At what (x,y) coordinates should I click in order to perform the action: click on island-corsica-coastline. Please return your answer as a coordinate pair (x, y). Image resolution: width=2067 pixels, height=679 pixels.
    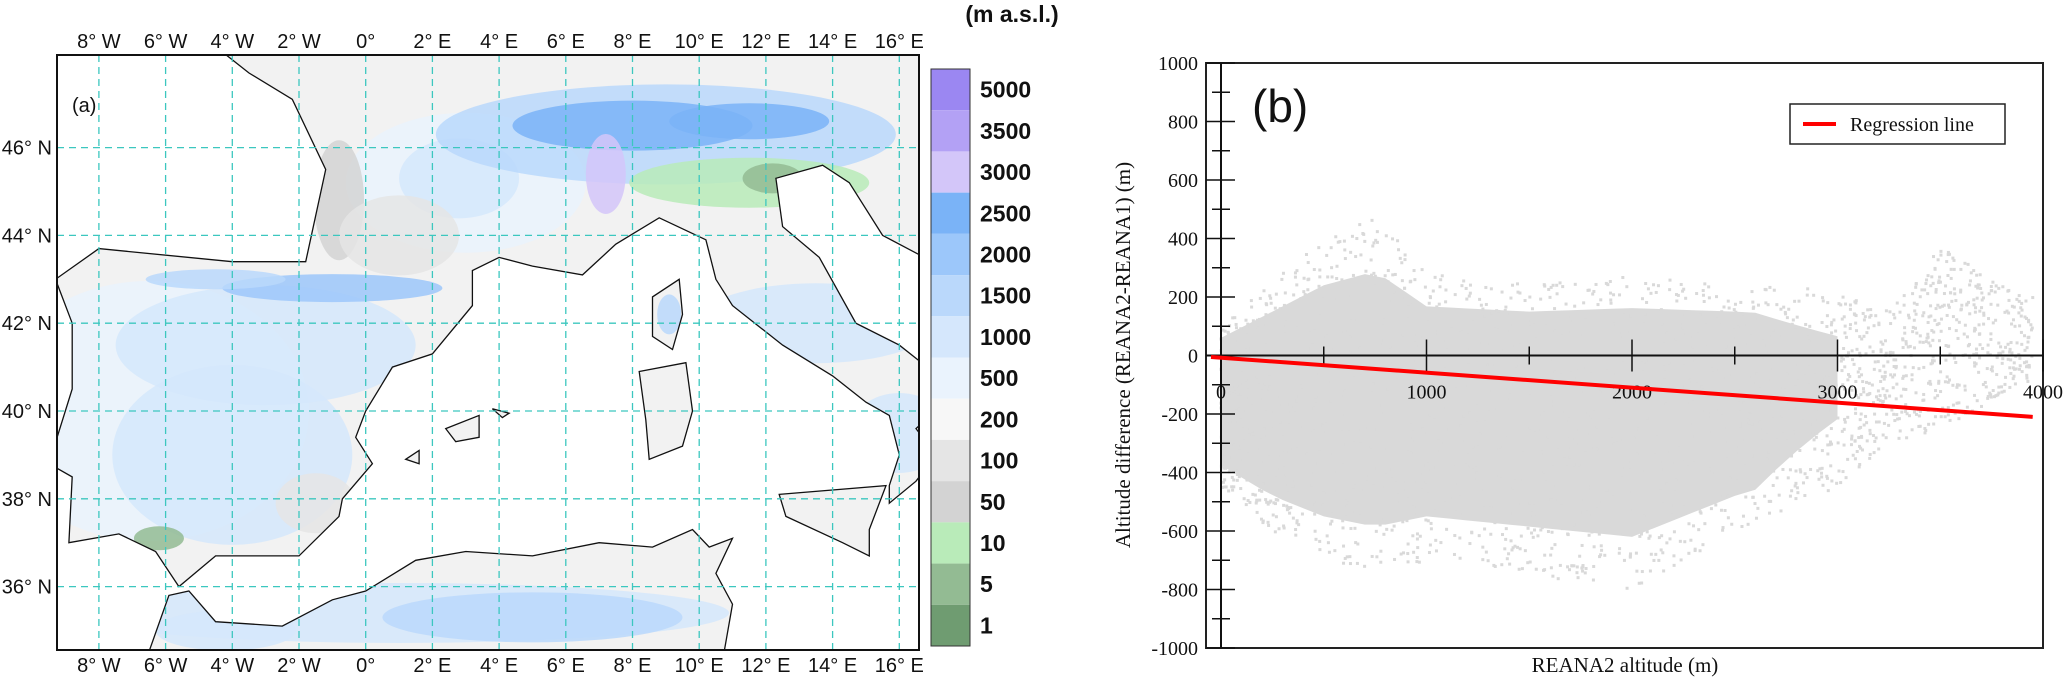
    Looking at the image, I should click on (667, 314).